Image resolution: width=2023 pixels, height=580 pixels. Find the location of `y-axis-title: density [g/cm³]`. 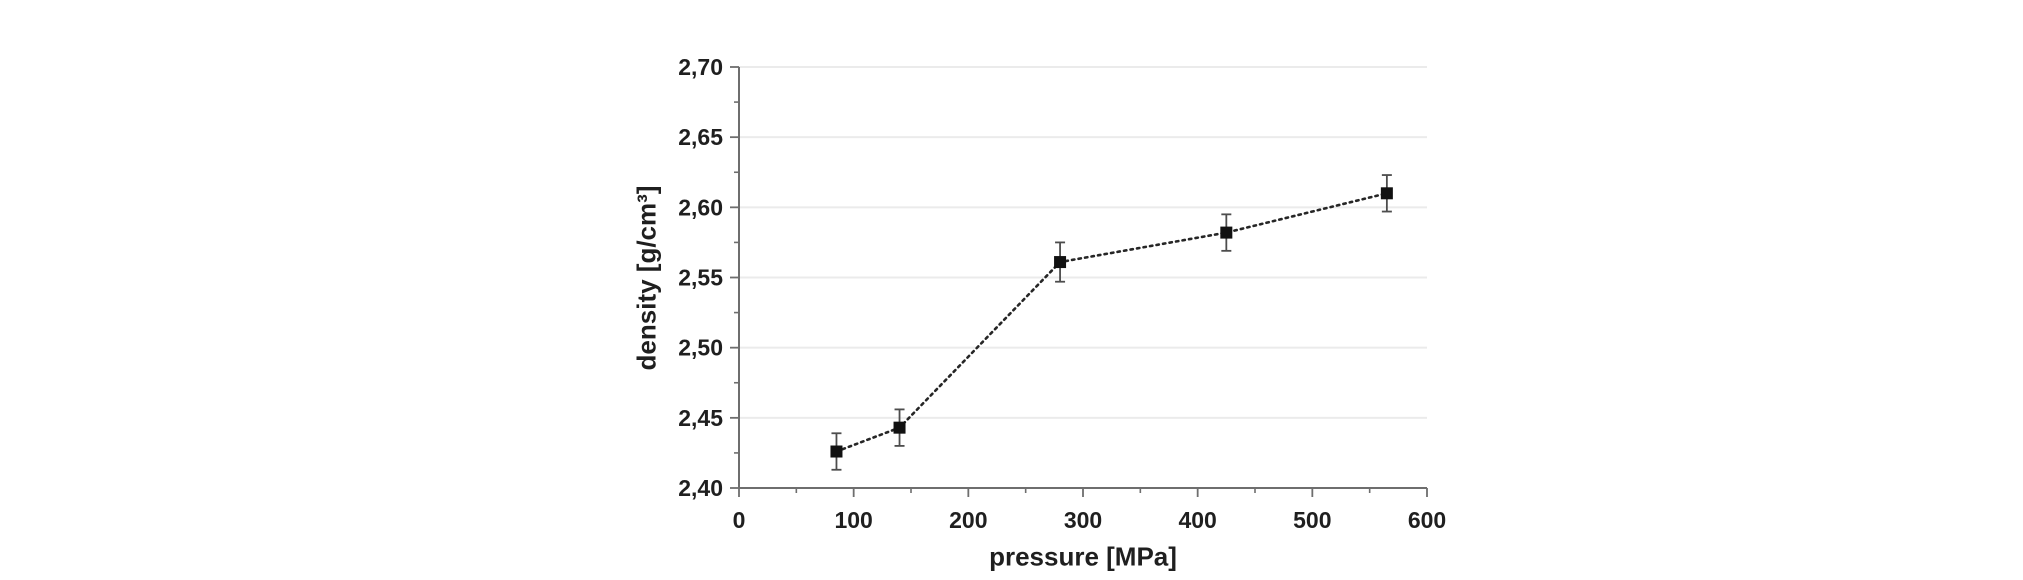

y-axis-title: density [g/cm³] is located at coordinates (646, 278).